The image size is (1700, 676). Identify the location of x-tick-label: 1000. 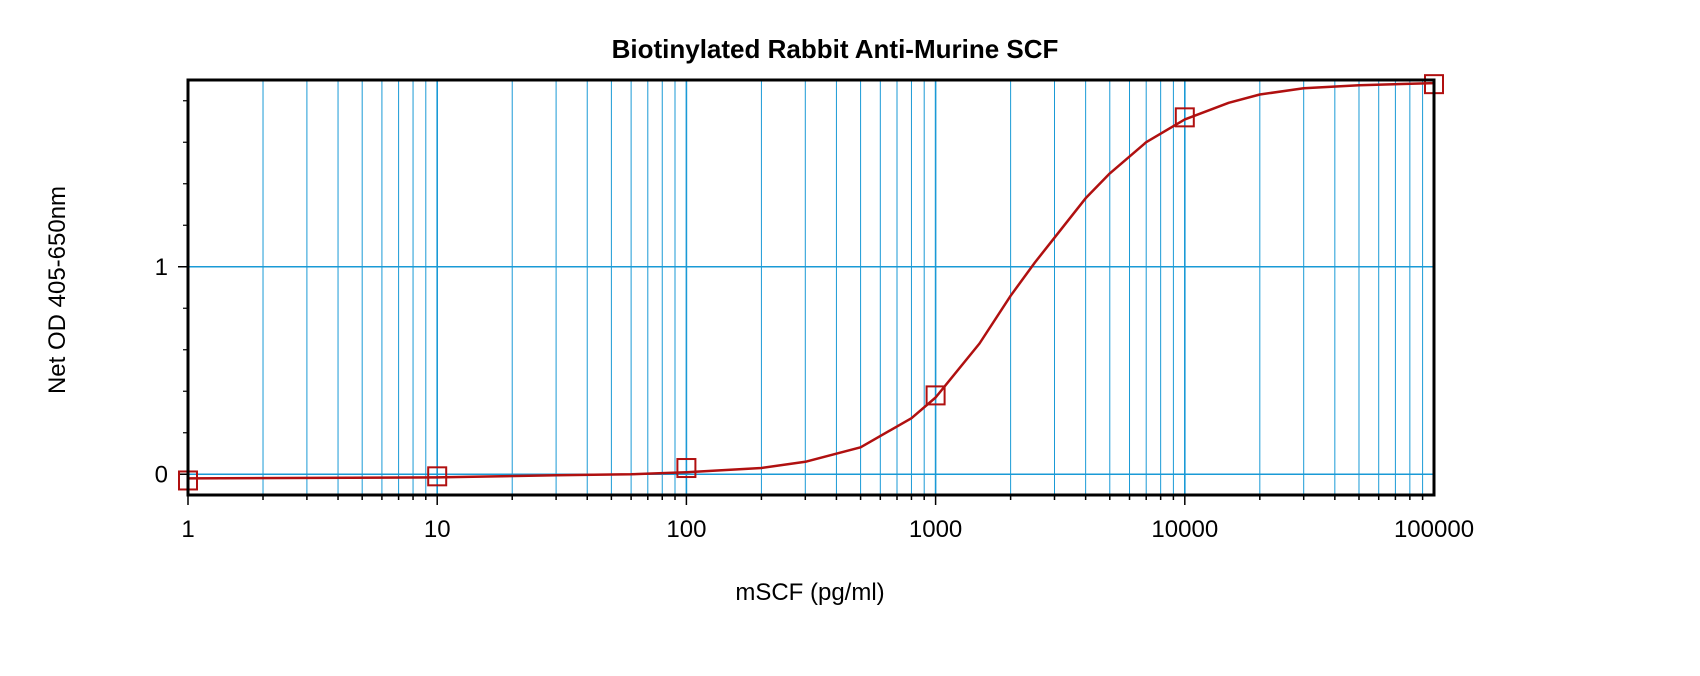
(935, 529).